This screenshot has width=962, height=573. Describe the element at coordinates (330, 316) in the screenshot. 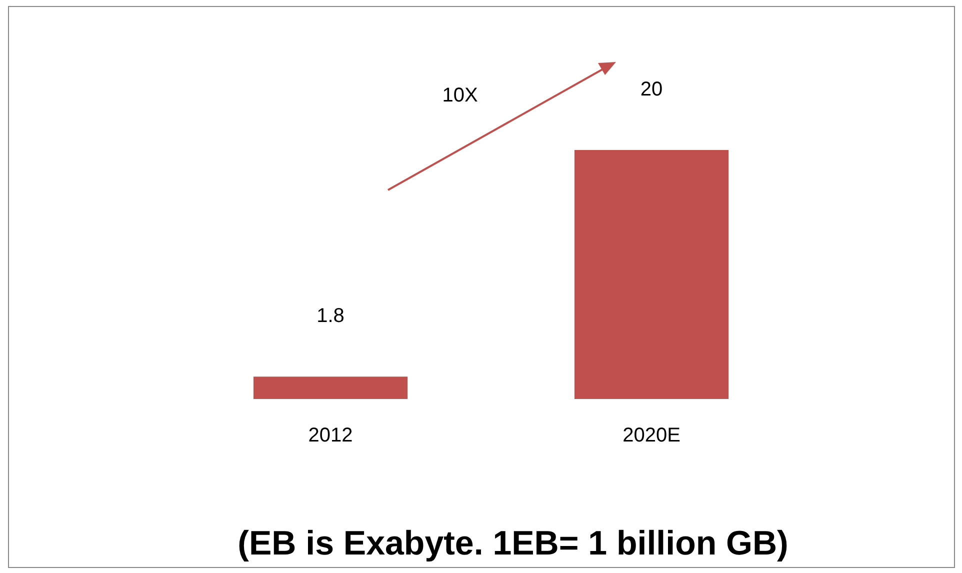

I see `data-label: 1.8` at that location.